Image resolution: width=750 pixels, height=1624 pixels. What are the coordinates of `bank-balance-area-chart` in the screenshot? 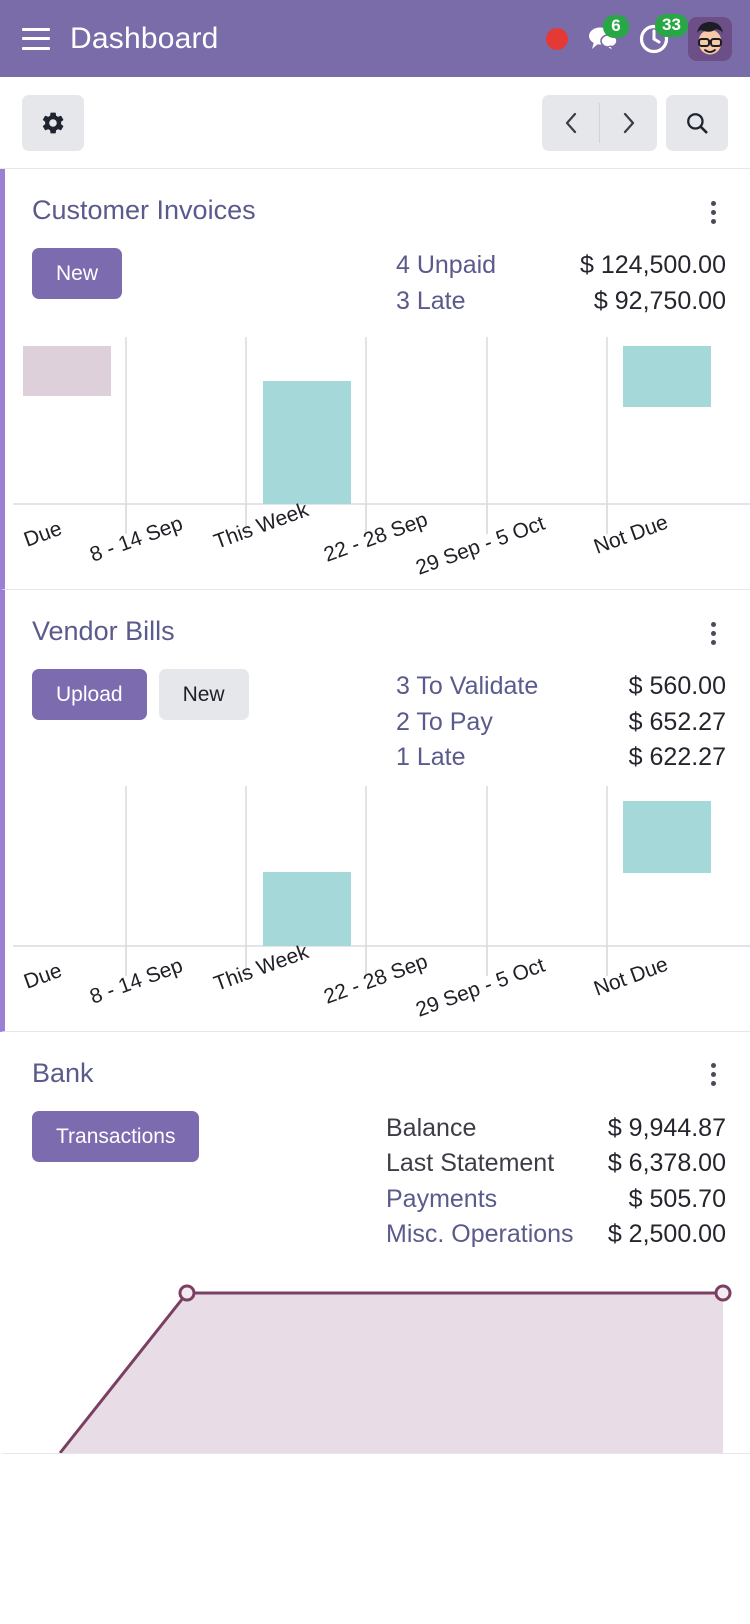 It's located at (395, 1368).